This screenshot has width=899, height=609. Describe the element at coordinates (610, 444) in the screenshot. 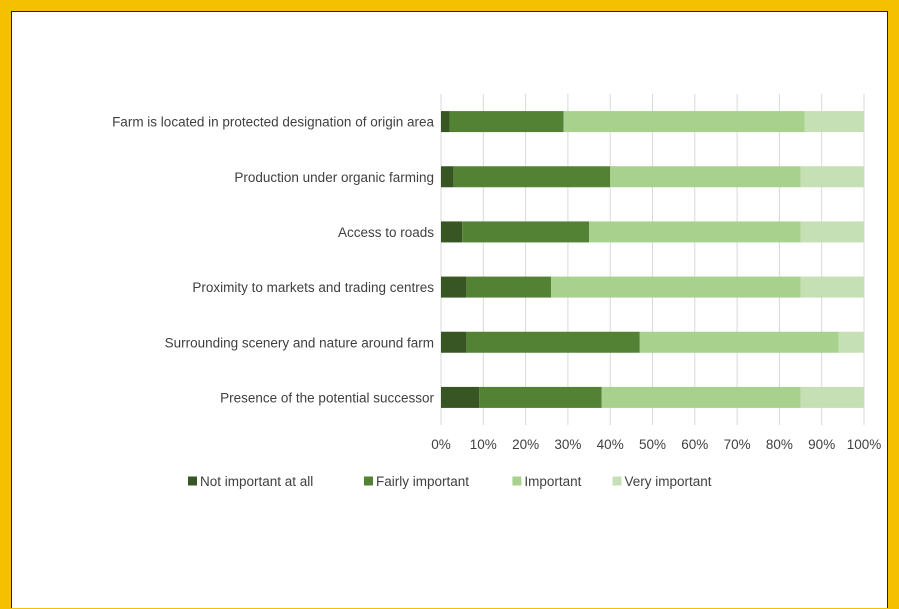

I see `x-tick-label: 40%` at that location.